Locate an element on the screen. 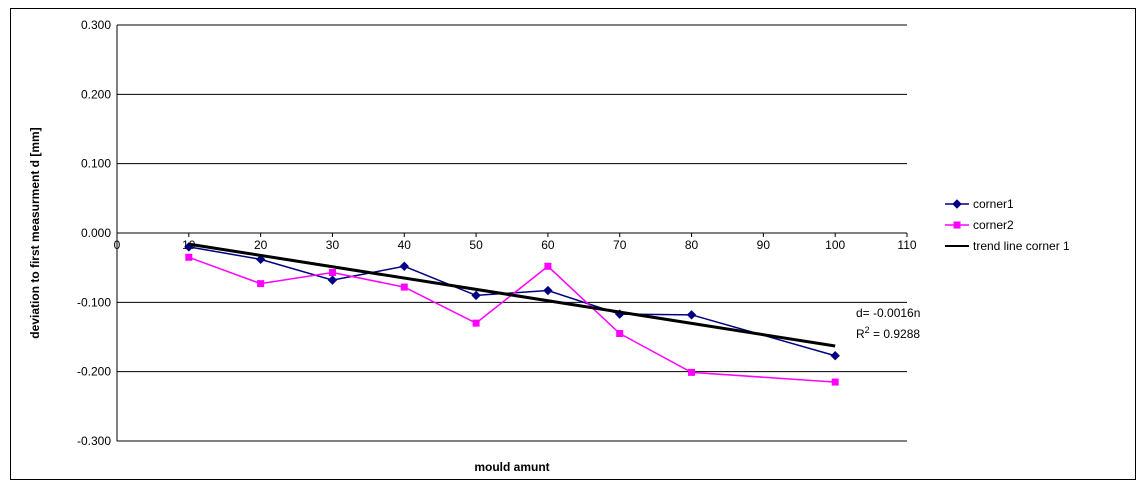 The height and width of the screenshot is (485, 1140). y-tick-label: 0.000 is located at coordinates (96, 233).